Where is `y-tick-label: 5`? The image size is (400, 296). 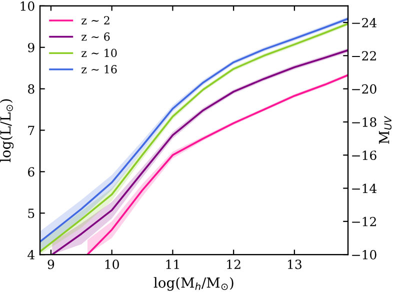 y-tick-label: 5 is located at coordinates (31, 213).